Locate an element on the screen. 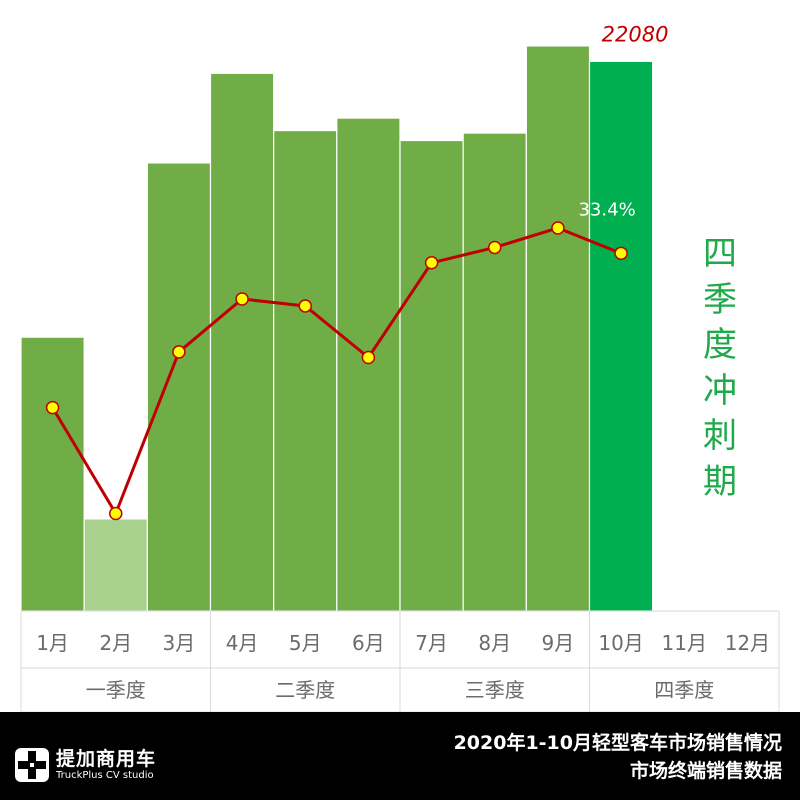 Image resolution: width=800 pixels, height=800 pixels. month-label: 8月 is located at coordinates (494, 643).